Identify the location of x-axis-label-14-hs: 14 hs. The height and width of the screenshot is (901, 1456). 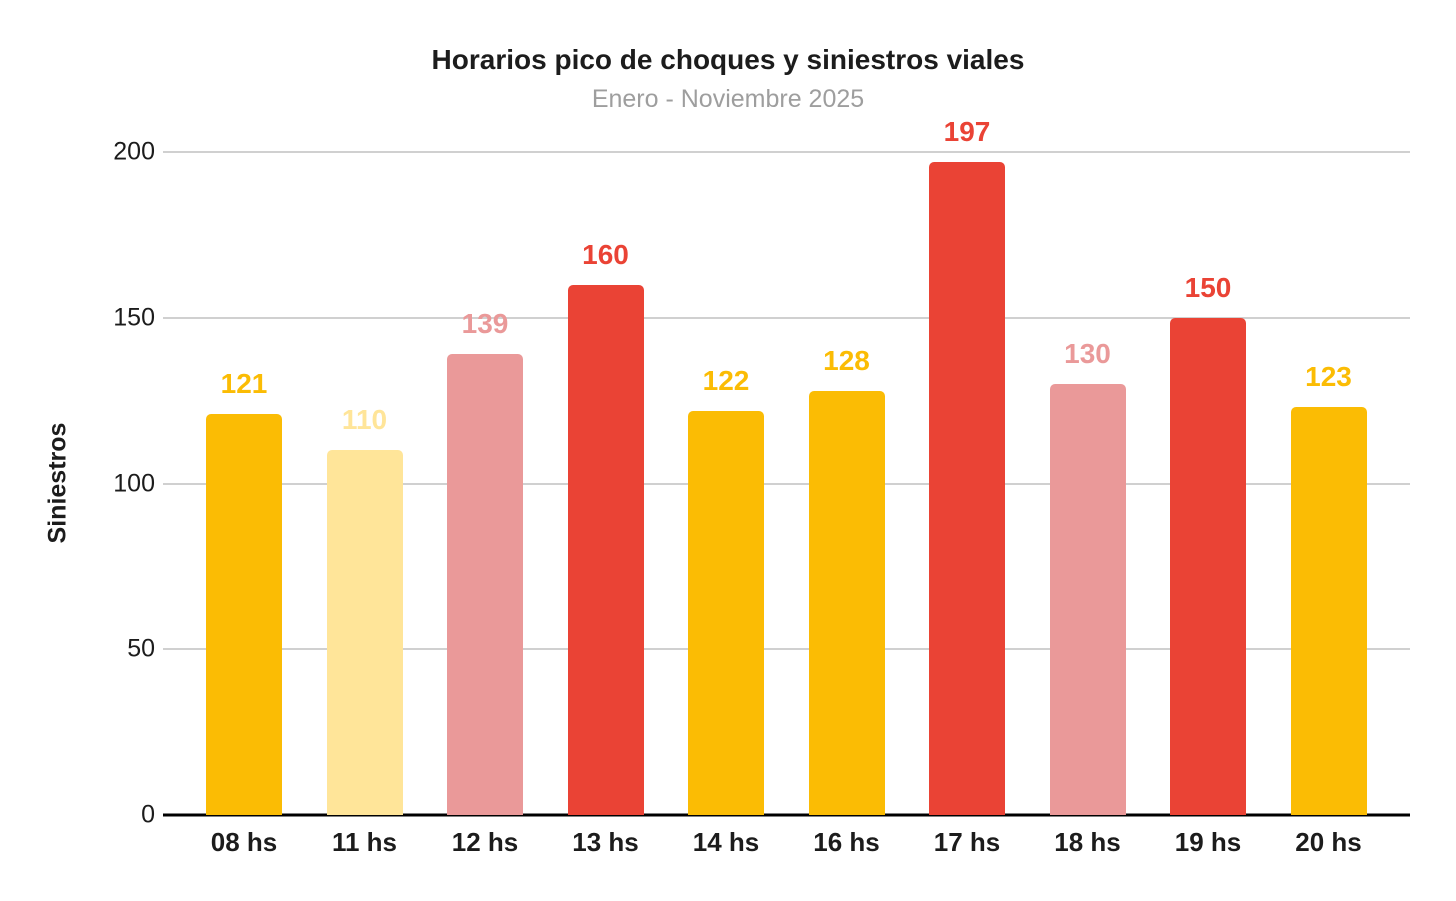
(726, 842).